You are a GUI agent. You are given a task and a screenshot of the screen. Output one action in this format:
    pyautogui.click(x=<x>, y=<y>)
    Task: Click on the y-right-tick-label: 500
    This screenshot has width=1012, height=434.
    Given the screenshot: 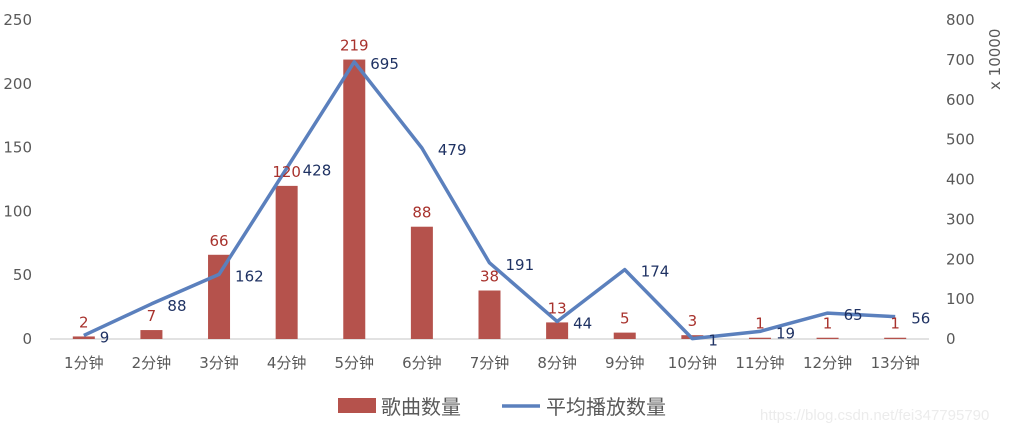 What is the action you would take?
    pyautogui.click(x=960, y=140)
    